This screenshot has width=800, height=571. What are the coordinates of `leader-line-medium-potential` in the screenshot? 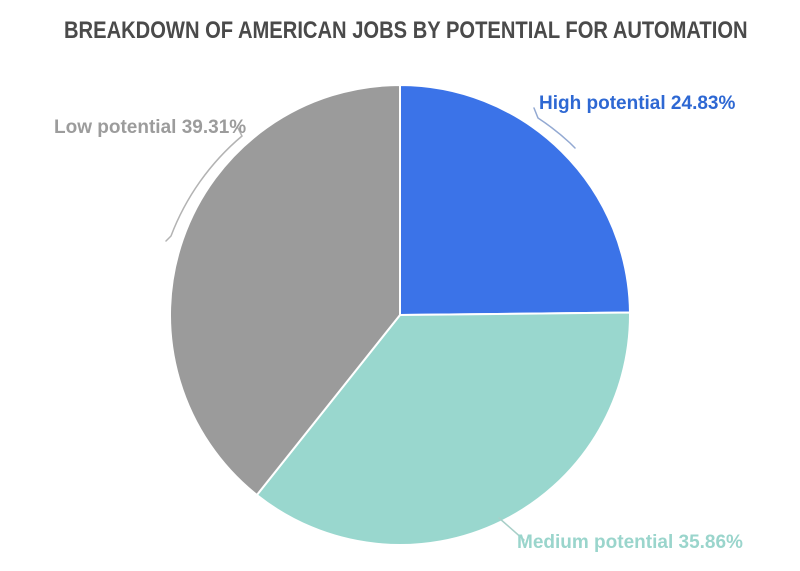 It's located at (511, 529).